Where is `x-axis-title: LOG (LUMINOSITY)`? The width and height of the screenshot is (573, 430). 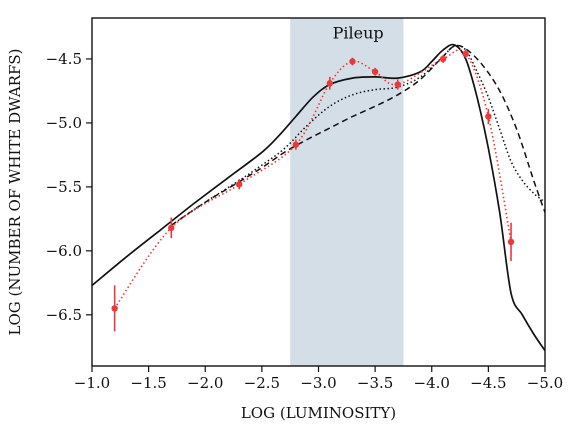 x-axis-title: LOG (LUMINOSITY) is located at coordinates (318, 413).